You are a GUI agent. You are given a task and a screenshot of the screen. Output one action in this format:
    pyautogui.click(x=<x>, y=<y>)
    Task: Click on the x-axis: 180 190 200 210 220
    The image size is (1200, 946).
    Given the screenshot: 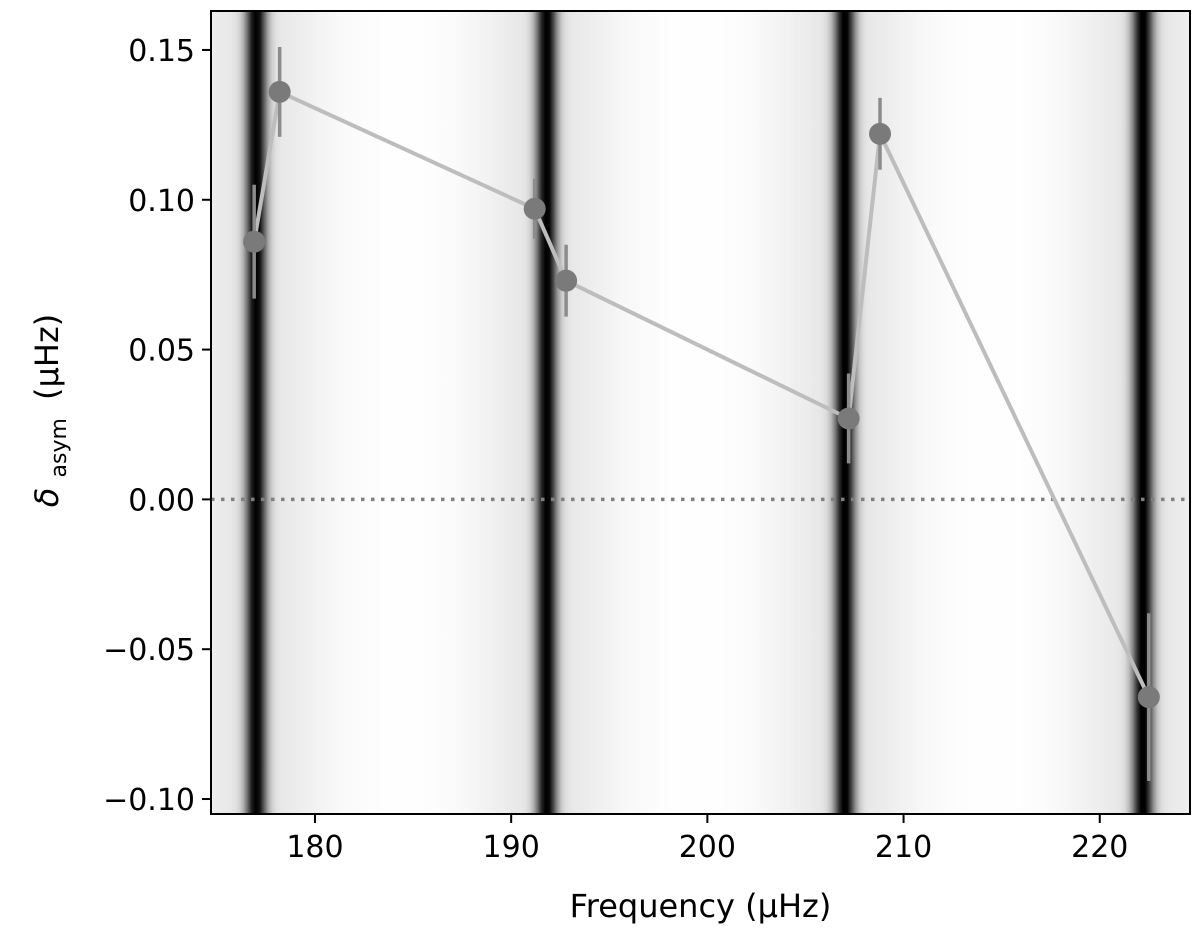 What is the action you would take?
    pyautogui.click(x=707, y=839)
    